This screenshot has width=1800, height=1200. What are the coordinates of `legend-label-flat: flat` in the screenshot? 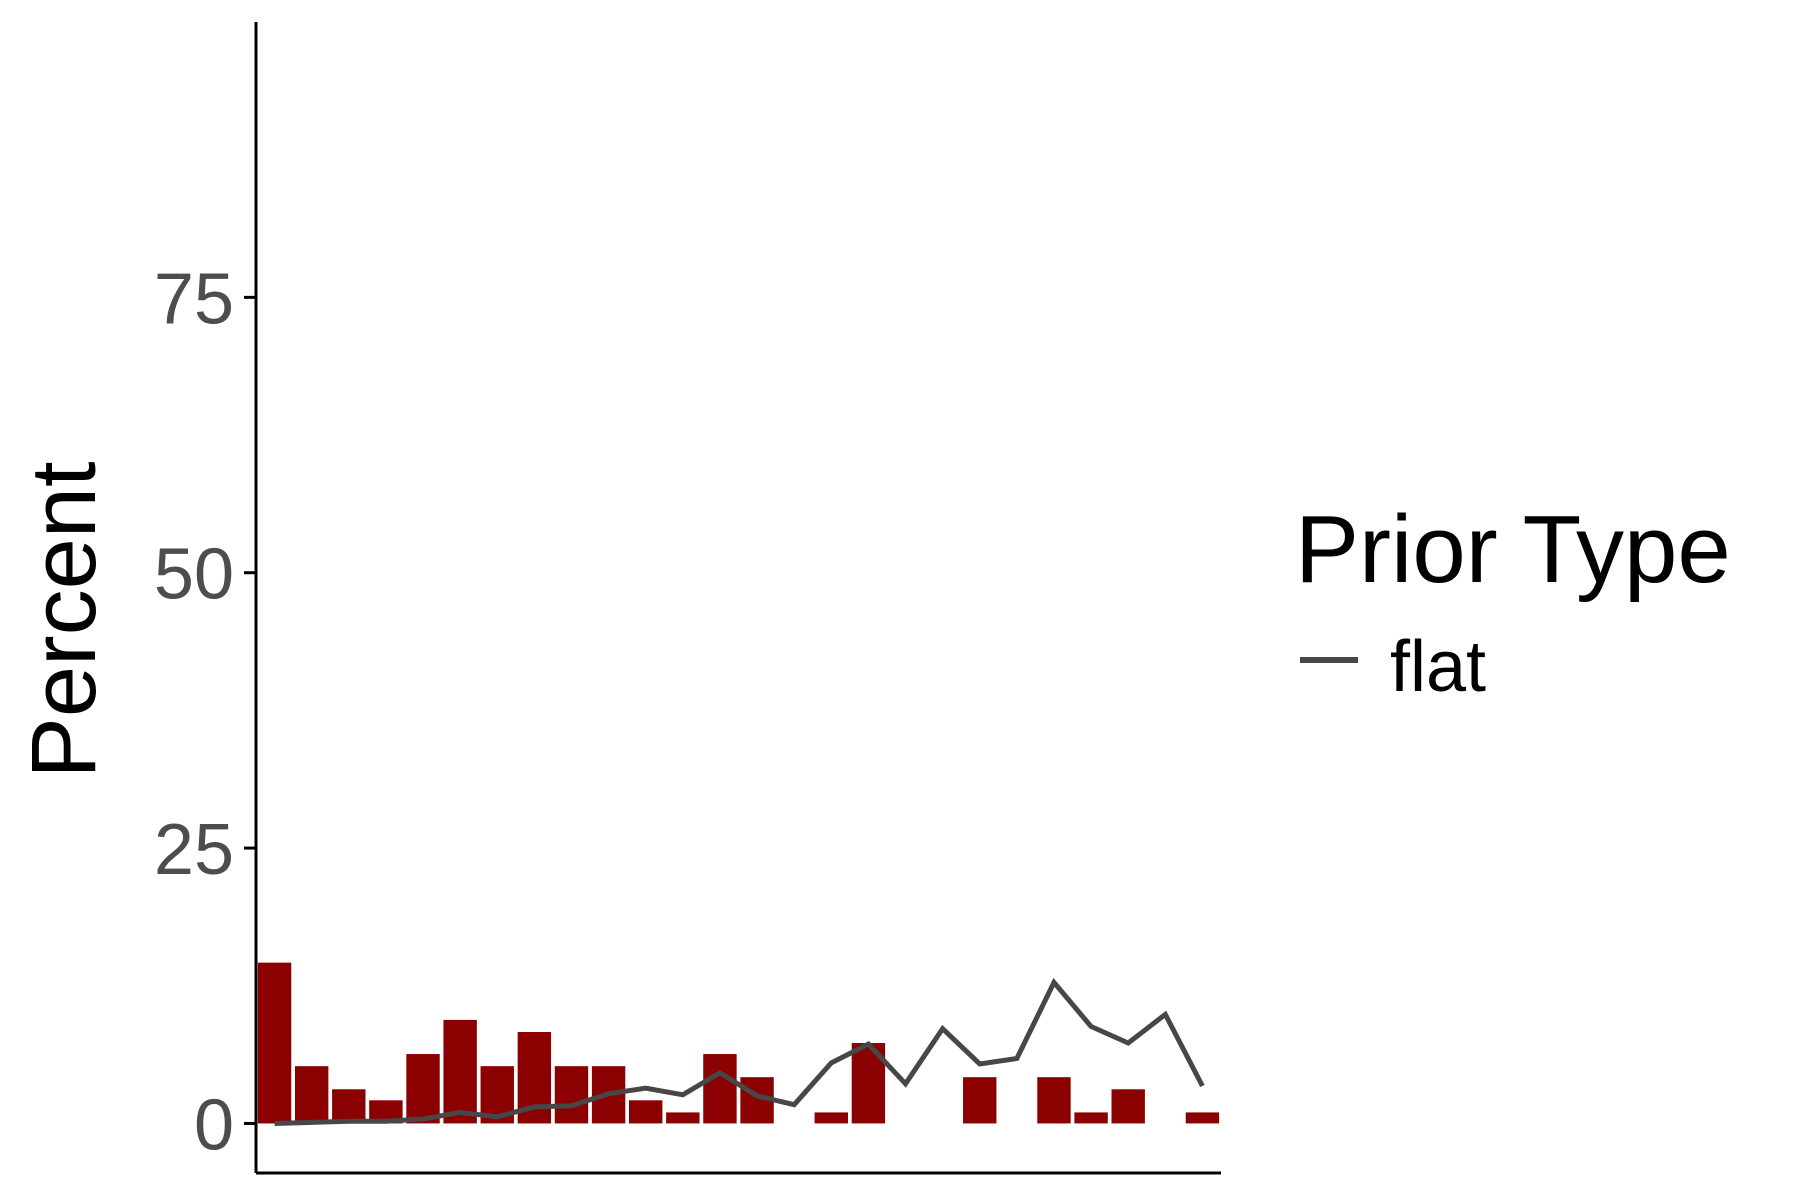 It's located at (1438, 667).